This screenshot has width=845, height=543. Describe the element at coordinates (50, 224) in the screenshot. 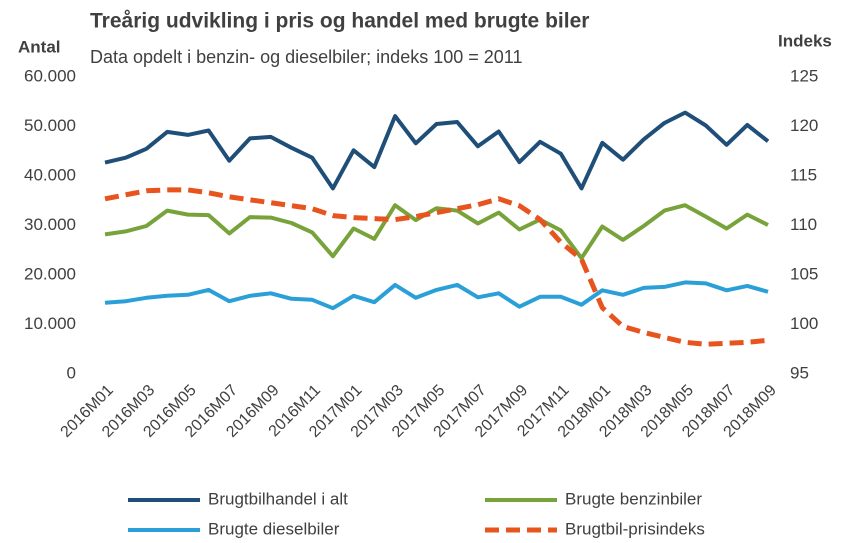

I see `y-tick-label: 30.000` at that location.